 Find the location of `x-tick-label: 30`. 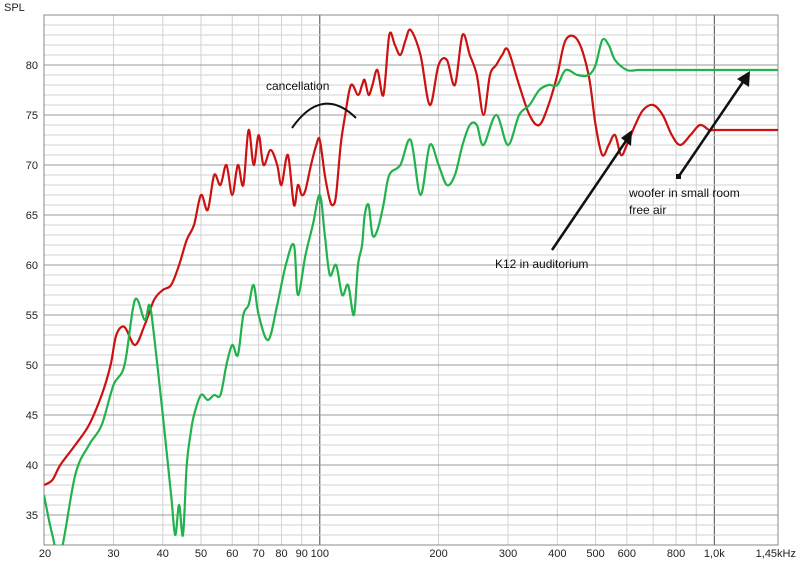

x-tick-label: 30 is located at coordinates (113, 554).